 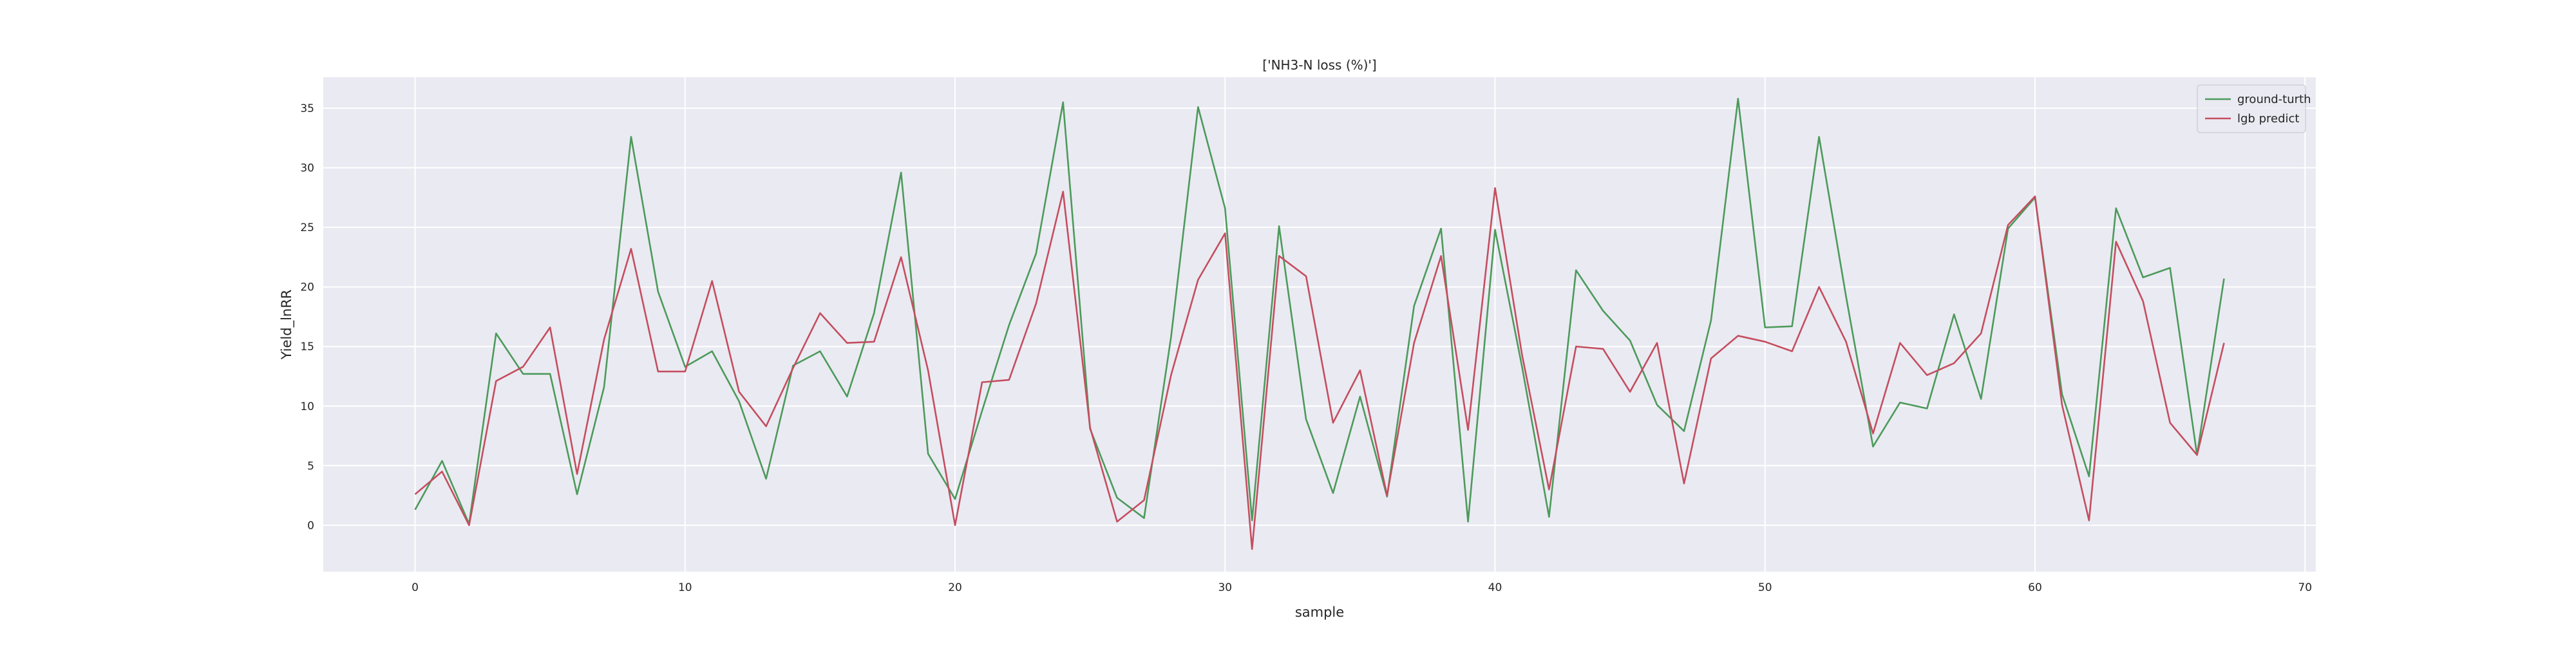 What do you see at coordinates (1765, 587) in the screenshot?
I see `x-tick-label: 50` at bounding box center [1765, 587].